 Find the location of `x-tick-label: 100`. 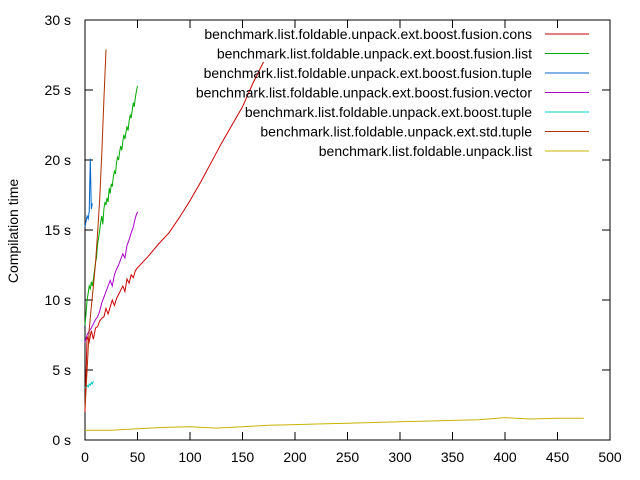

x-tick-label: 100 is located at coordinates (190, 457).